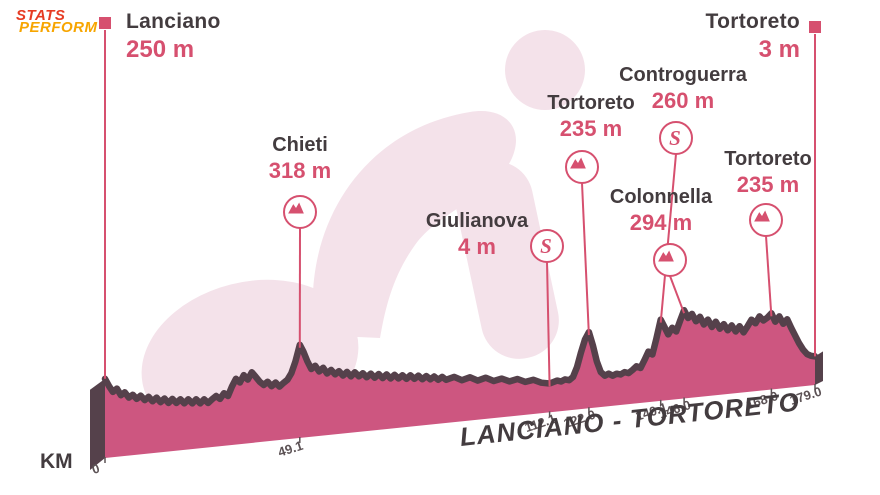 The height and width of the screenshot is (495, 880). Describe the element at coordinates (752, 21) in the screenshot. I see `finish-name: Tortoreto` at that location.